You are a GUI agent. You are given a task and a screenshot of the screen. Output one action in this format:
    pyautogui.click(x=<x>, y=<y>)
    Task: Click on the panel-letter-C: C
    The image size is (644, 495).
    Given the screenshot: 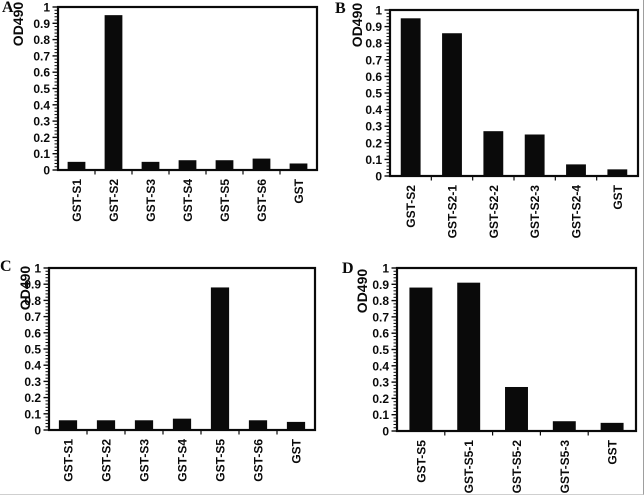 What is the action you would take?
    pyautogui.click(x=6, y=266)
    